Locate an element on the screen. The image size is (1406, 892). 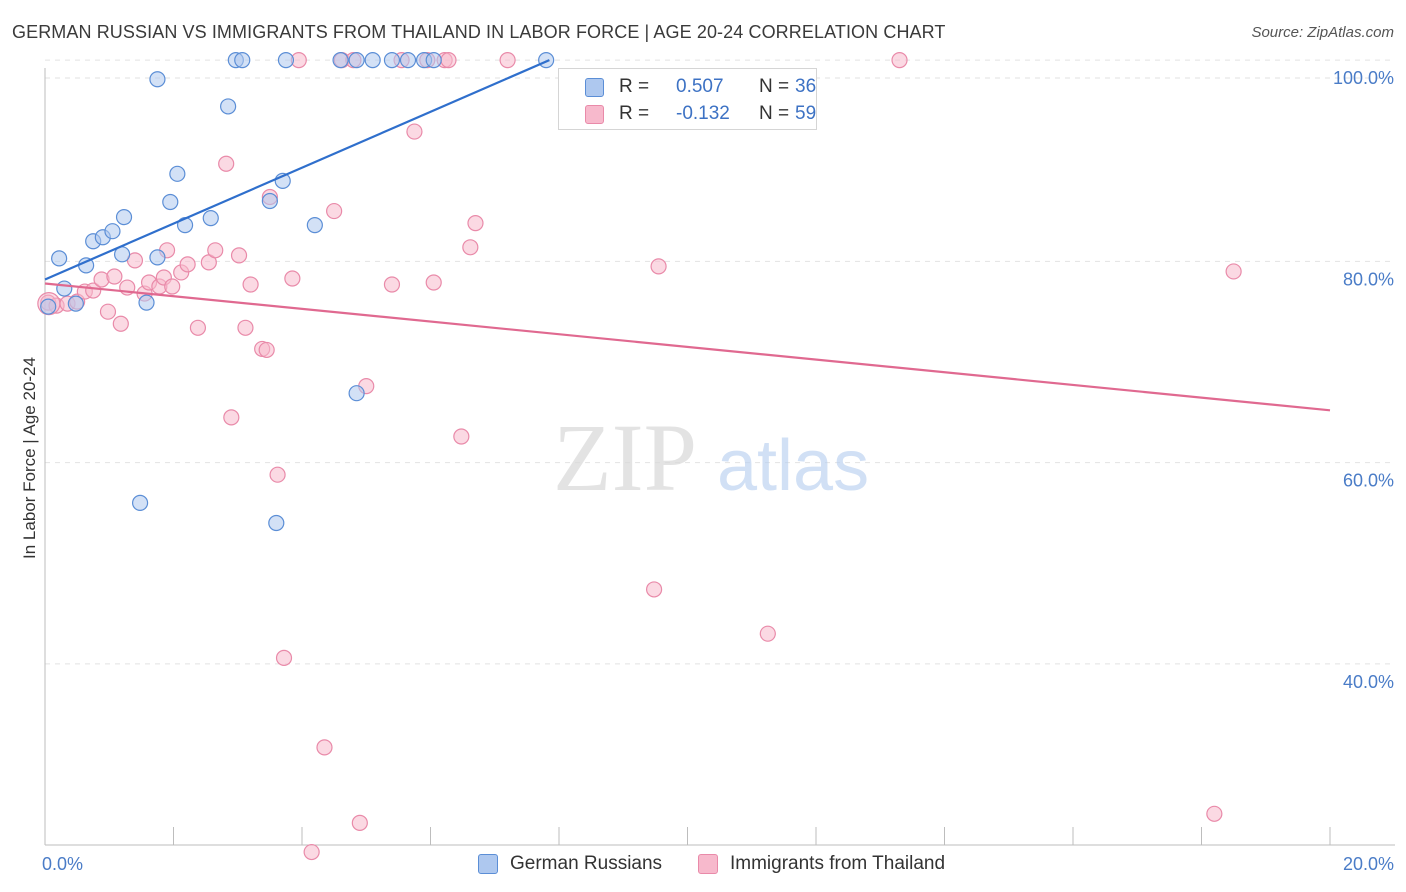
stats-legend-box: R = 0.507 N = 36 R = -0.132 N = 59 is located at coordinates (687, 99).